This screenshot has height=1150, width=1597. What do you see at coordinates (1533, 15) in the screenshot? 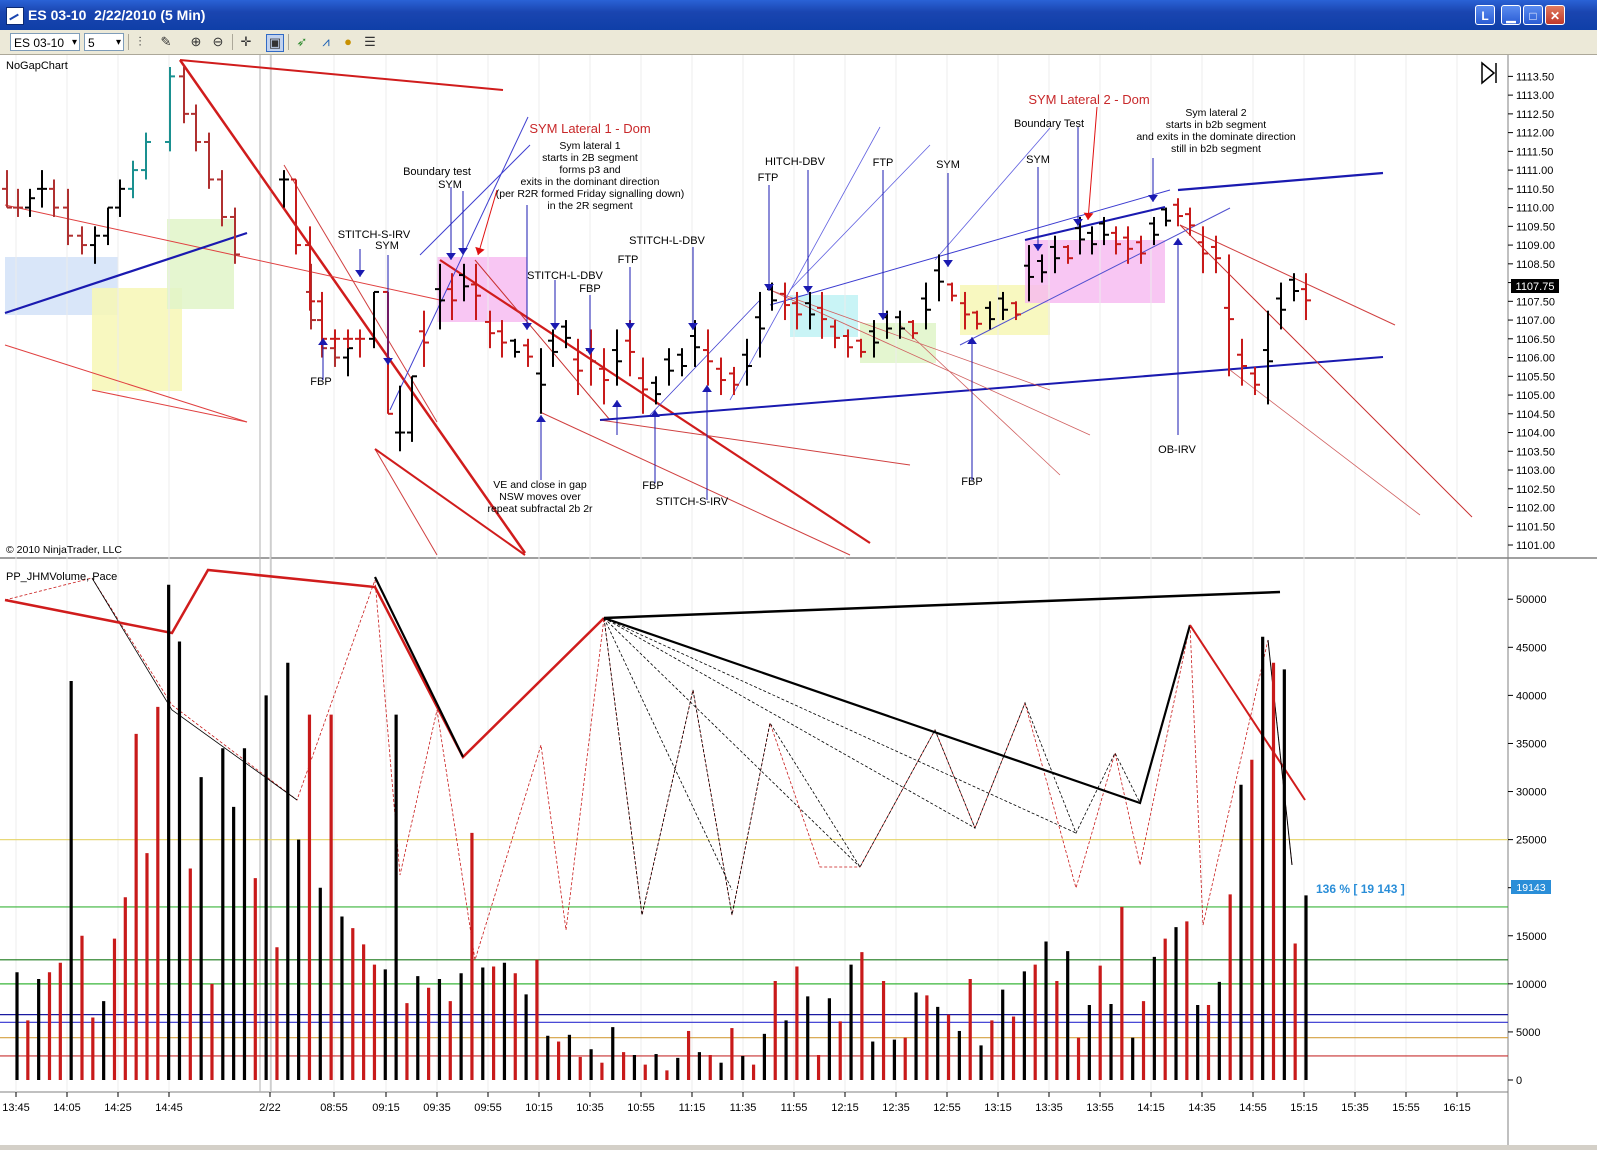
I see `maximize-button: □` at bounding box center [1533, 15].